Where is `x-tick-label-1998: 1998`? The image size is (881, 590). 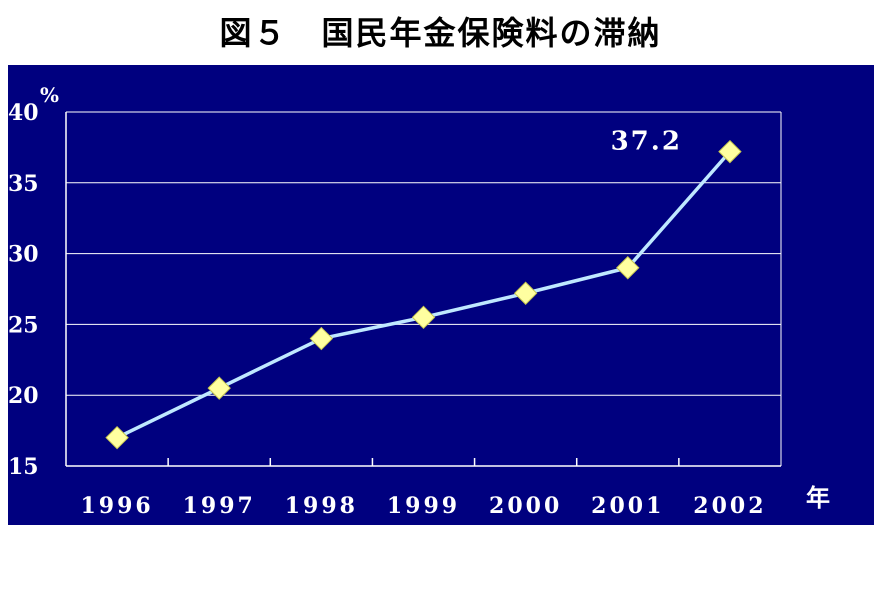
x-tick-label-1998: 1998 is located at coordinates (321, 506).